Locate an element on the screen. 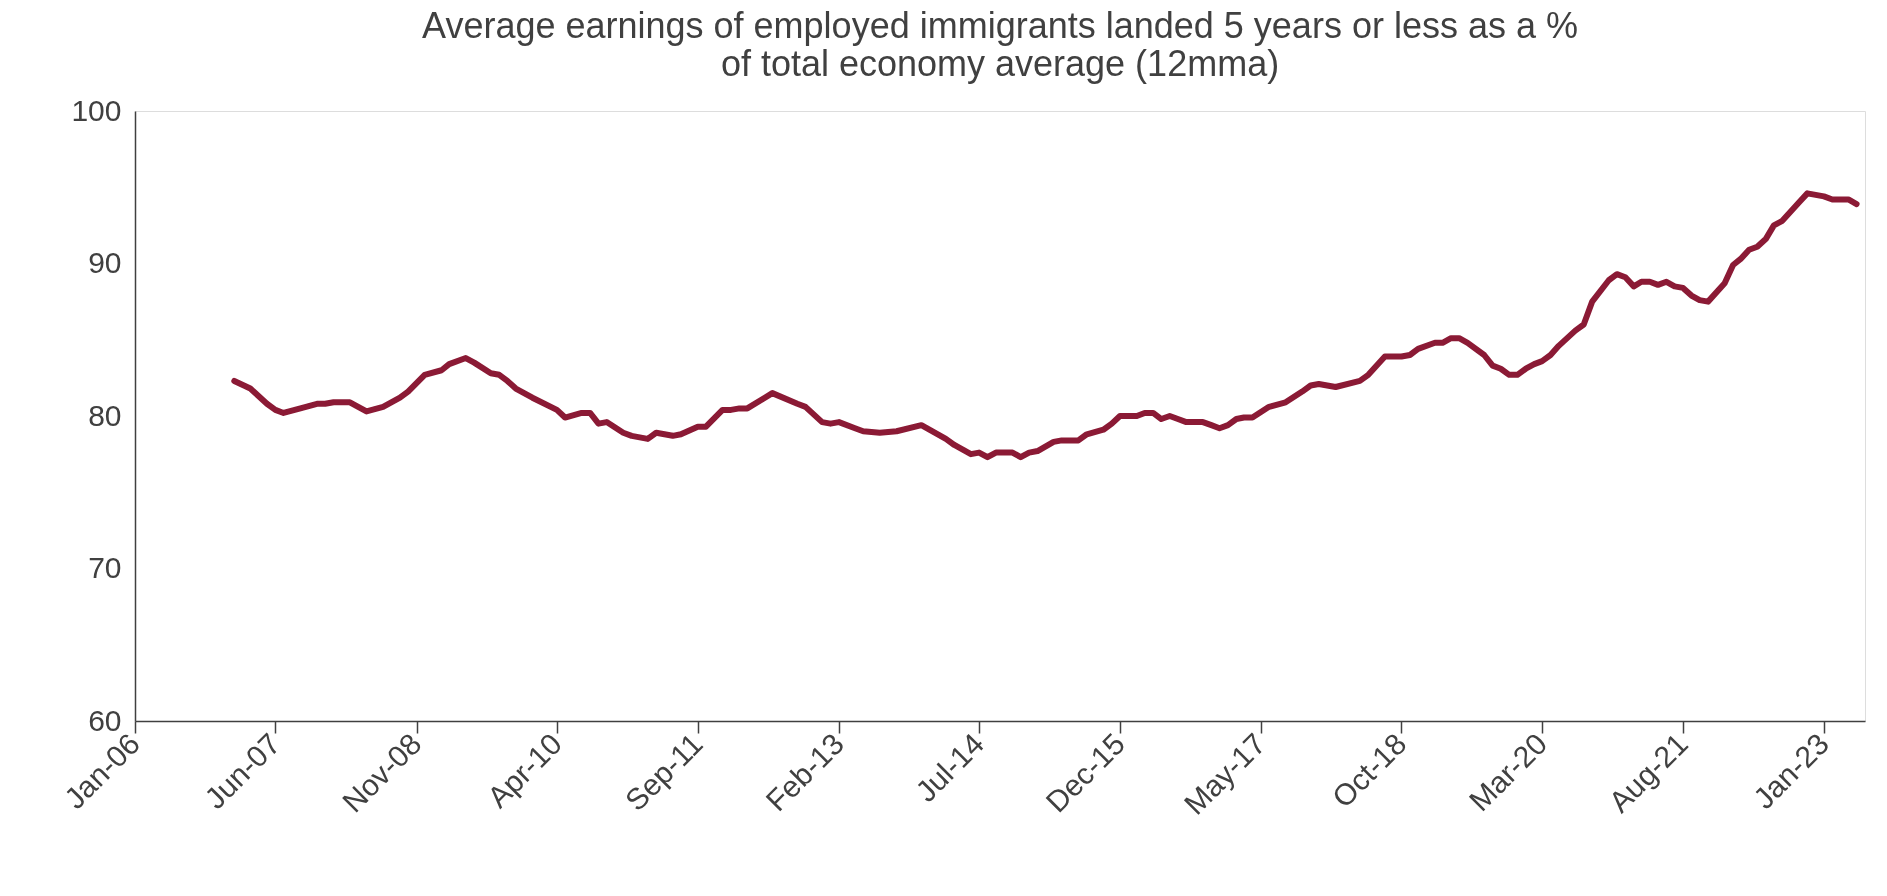 The width and height of the screenshot is (1887, 896). y-tick-label: 60 is located at coordinates (105, 720).